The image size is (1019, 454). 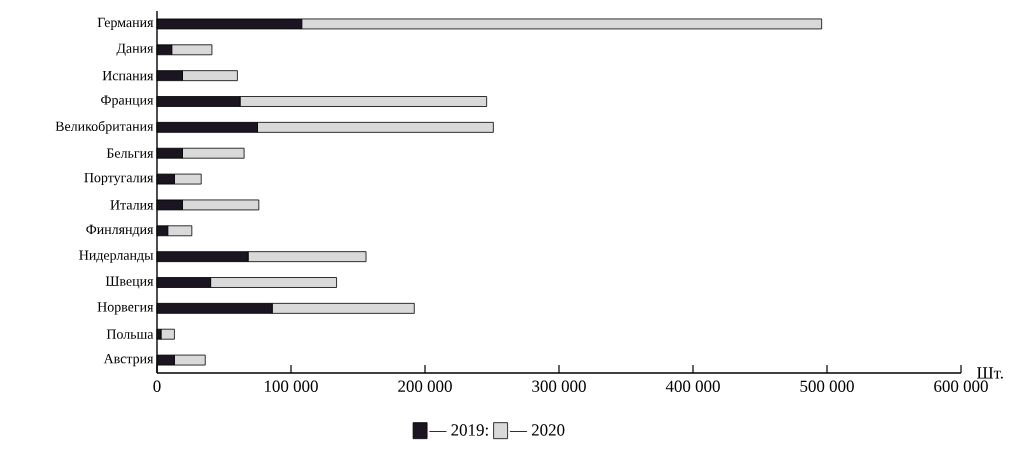 What do you see at coordinates (827, 386) in the screenshot?
I see `x-tick-label: 500 000` at bounding box center [827, 386].